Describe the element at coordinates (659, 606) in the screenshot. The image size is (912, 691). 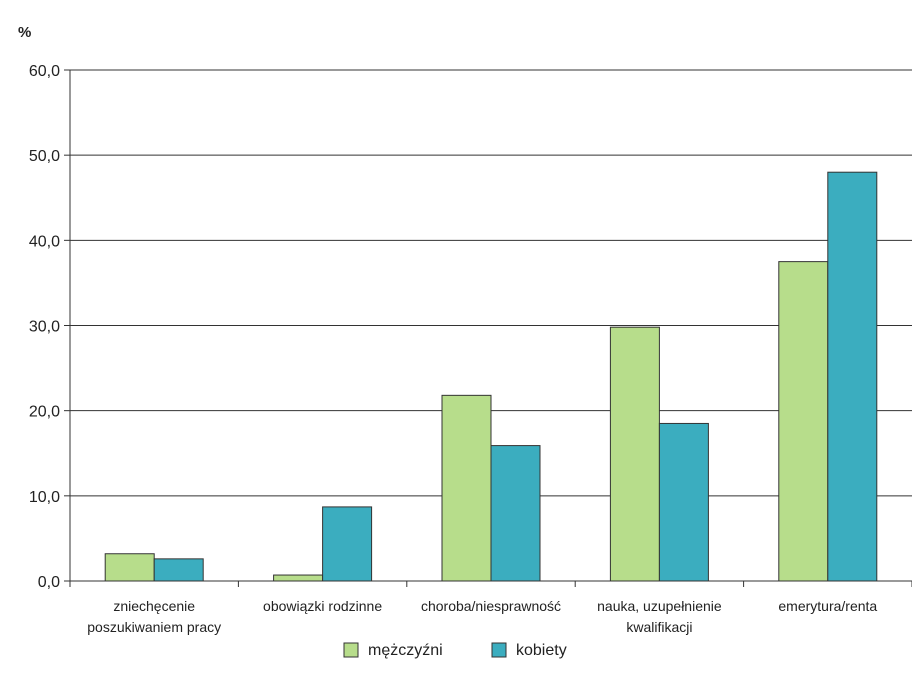
I see `x-category-label: nauka, uzupełnienie` at that location.